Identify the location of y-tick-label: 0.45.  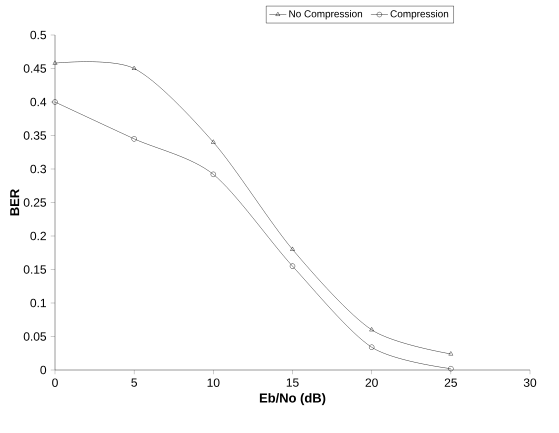
(35, 68).